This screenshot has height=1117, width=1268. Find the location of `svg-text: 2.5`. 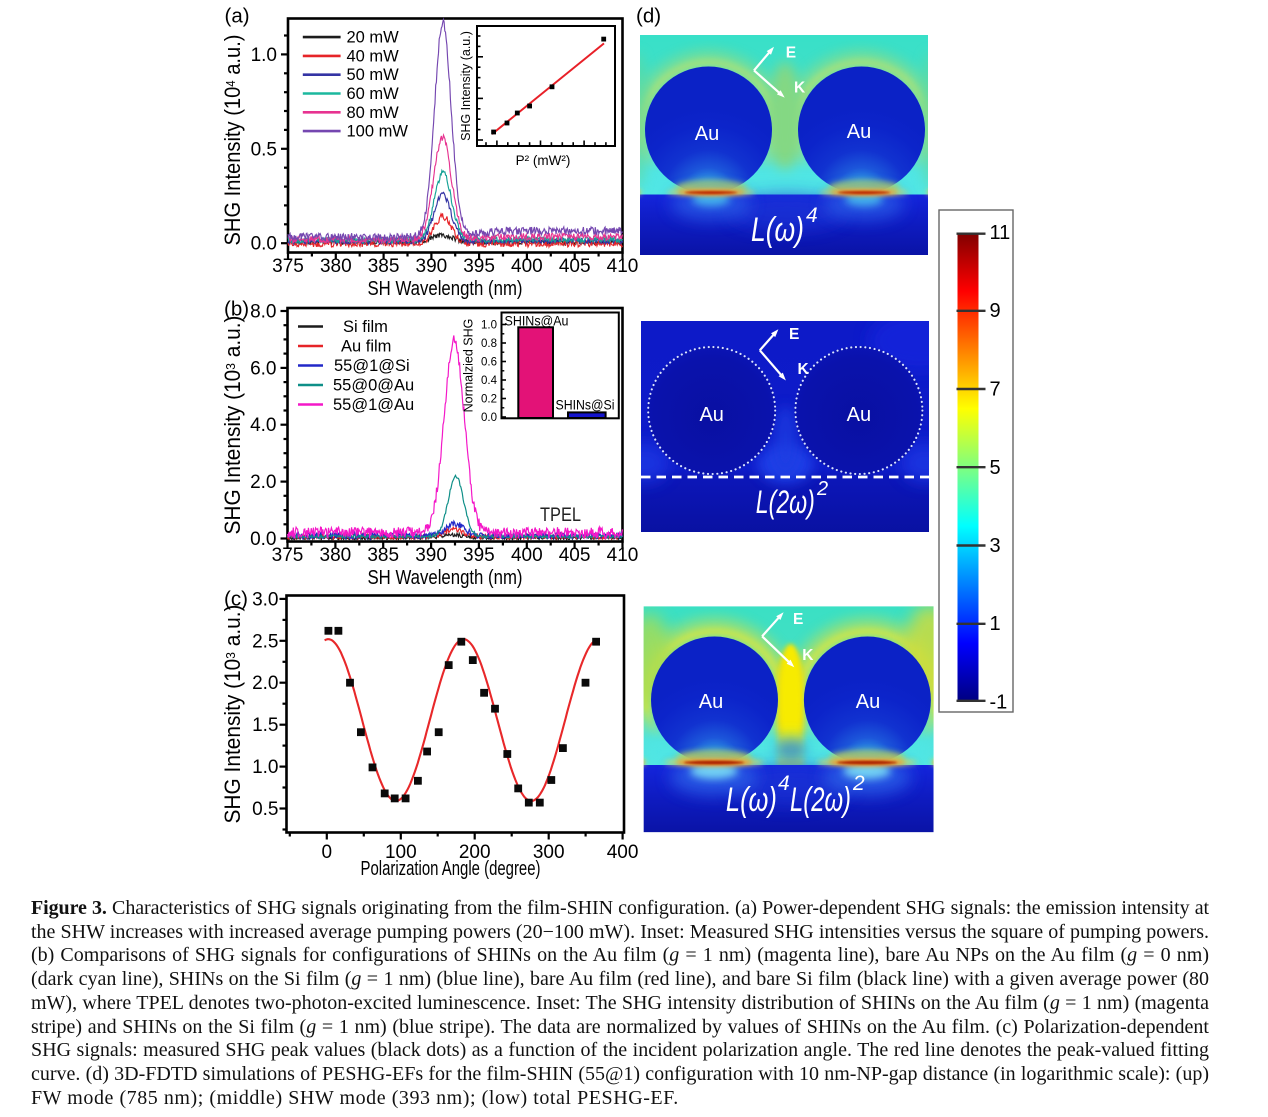

svg-text: 2.5 is located at coordinates (265, 641).